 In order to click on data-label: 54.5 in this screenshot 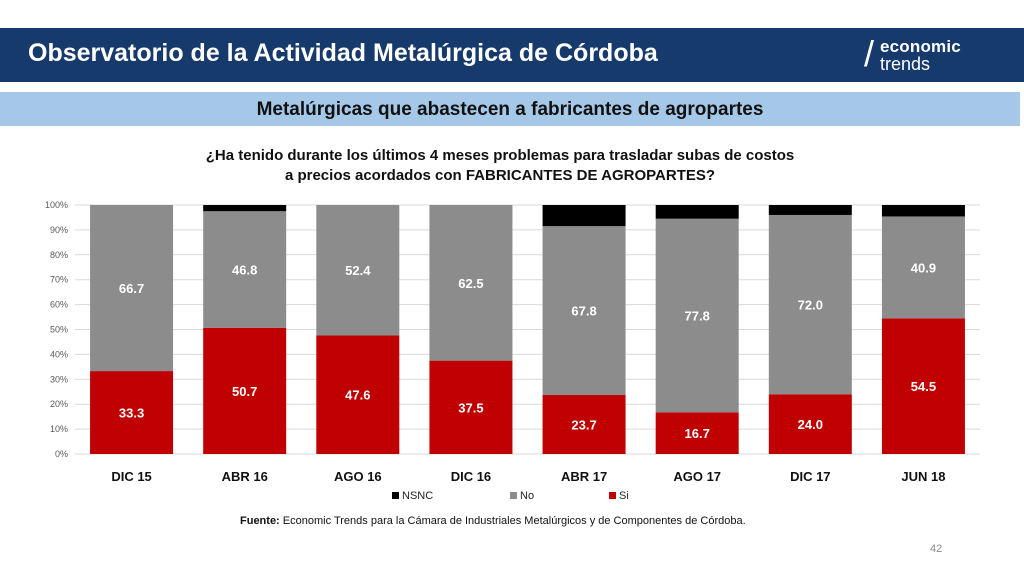, I will do `click(923, 386)`.